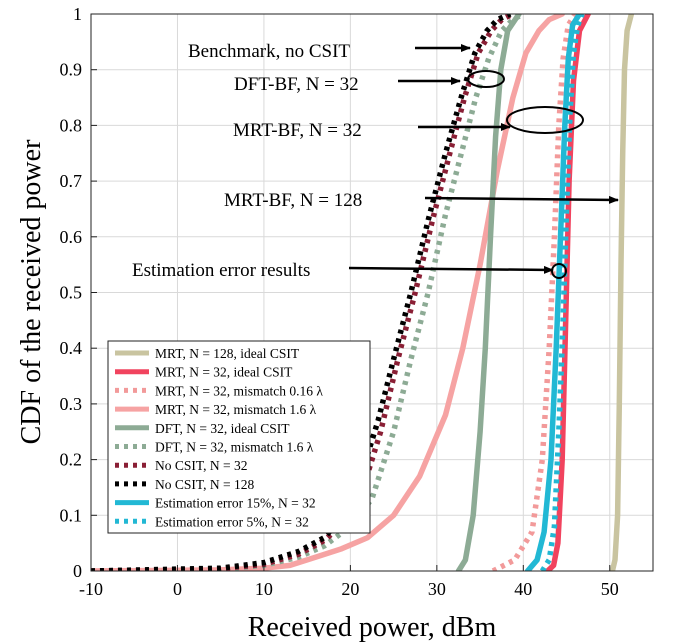  I want to click on x-tick-label: 10, so click(264, 589).